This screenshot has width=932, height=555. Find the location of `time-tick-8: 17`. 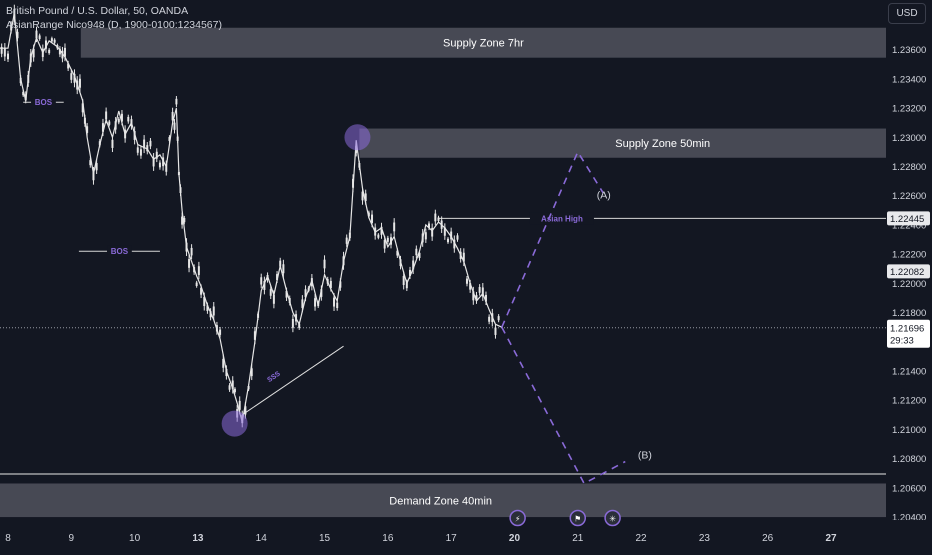

time-tick-8: 17 is located at coordinates (452, 538).